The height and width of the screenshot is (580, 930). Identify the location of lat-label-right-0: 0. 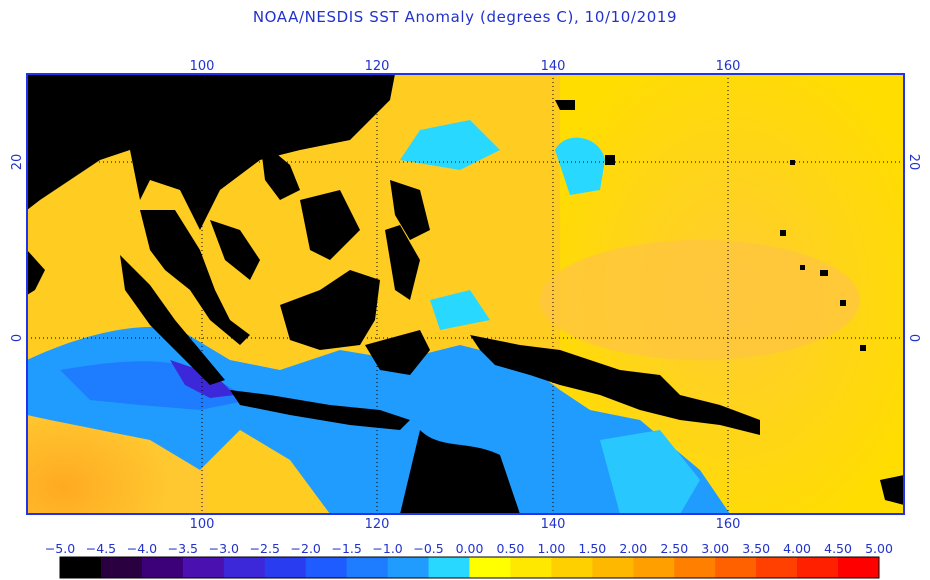
(913, 338).